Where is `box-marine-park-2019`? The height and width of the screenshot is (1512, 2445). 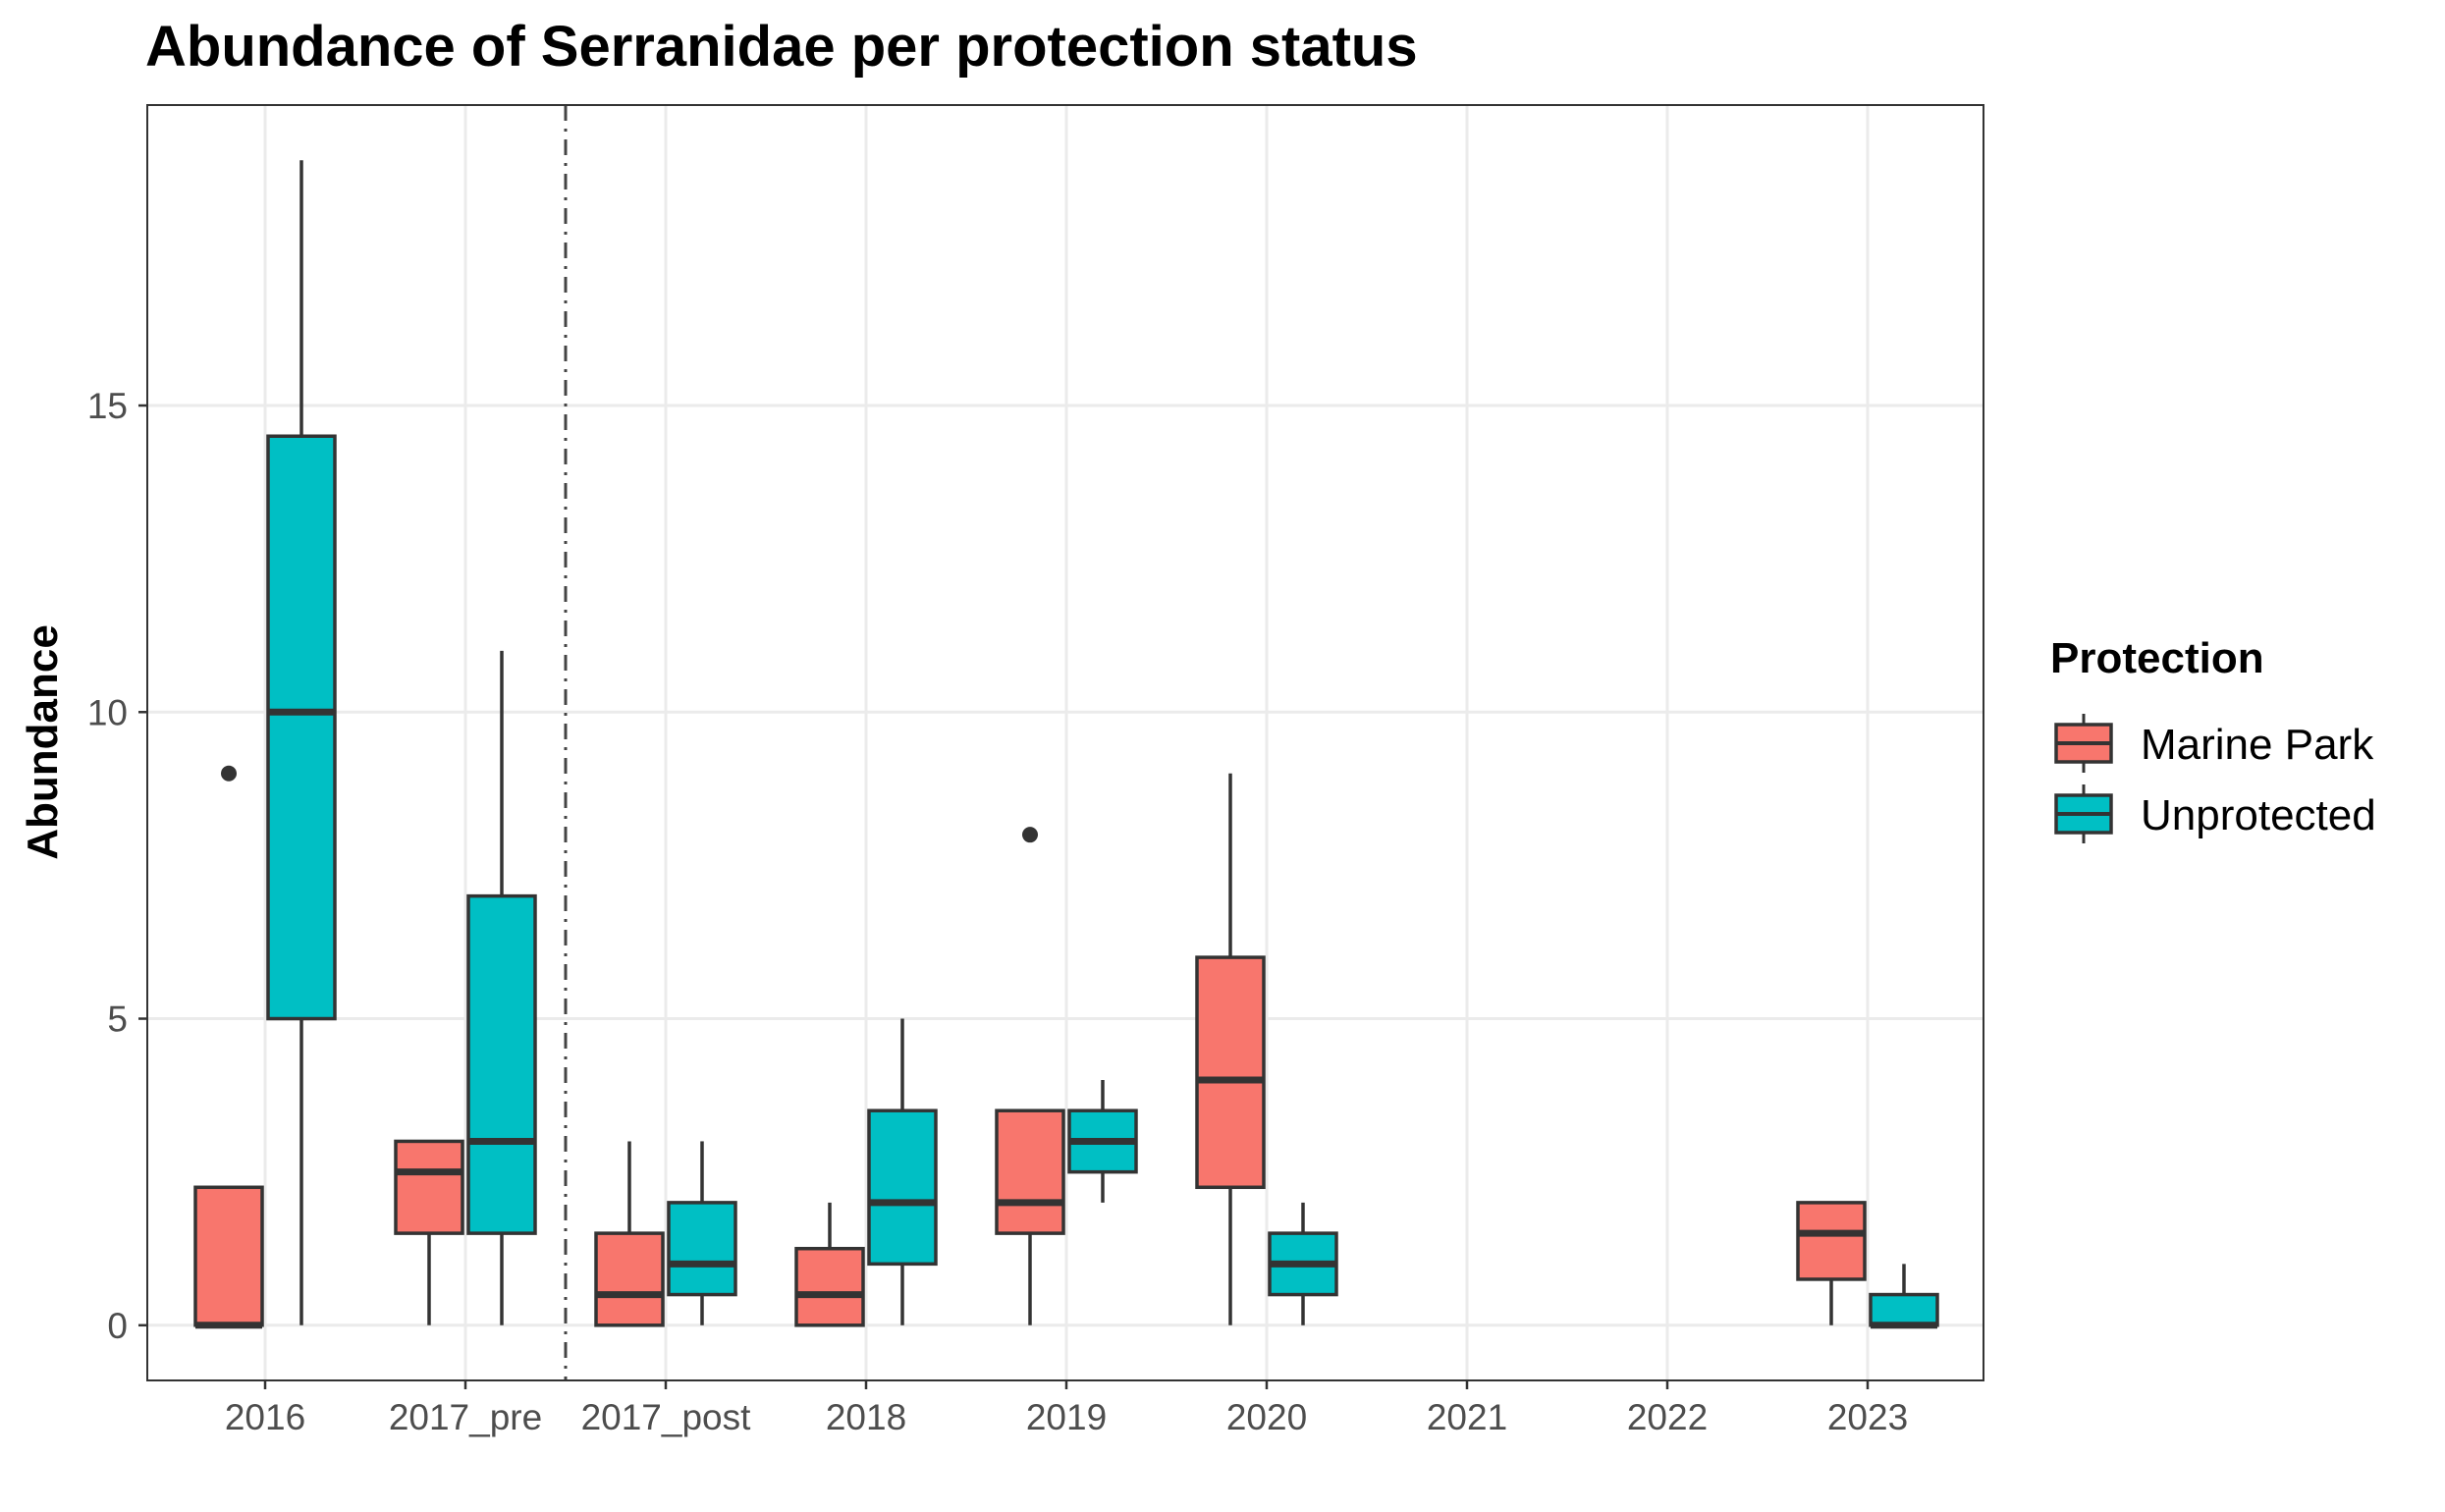
box-marine-park-2019 is located at coordinates (1030, 1076).